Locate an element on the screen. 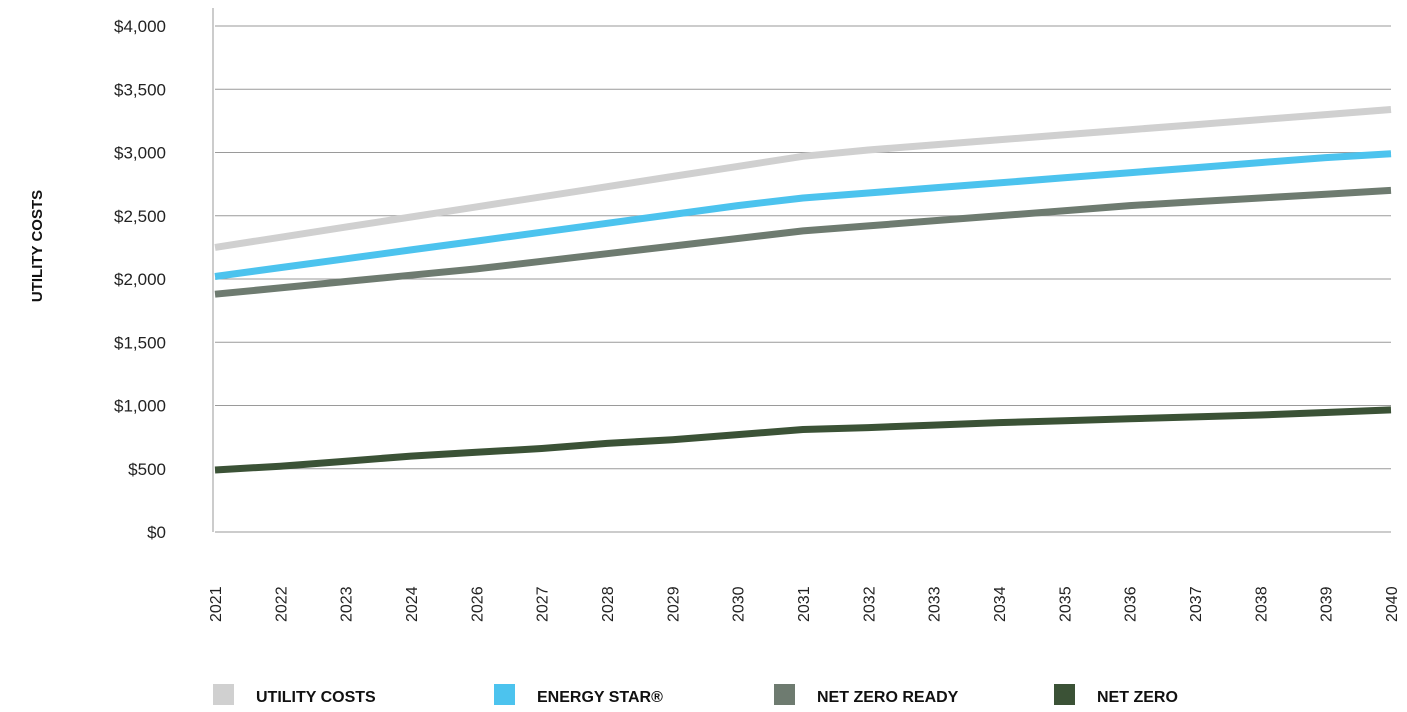  x-tick-label: 2024 is located at coordinates (412, 604).